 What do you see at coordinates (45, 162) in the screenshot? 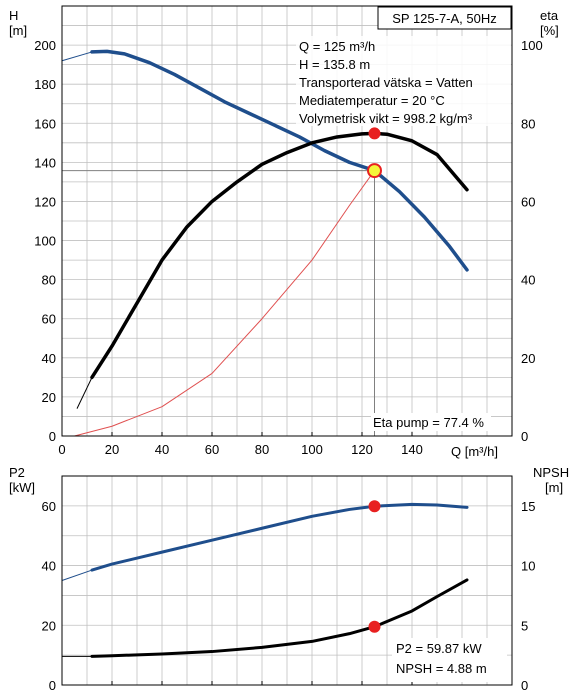
I see `top-left-tick-label: 140` at bounding box center [45, 162].